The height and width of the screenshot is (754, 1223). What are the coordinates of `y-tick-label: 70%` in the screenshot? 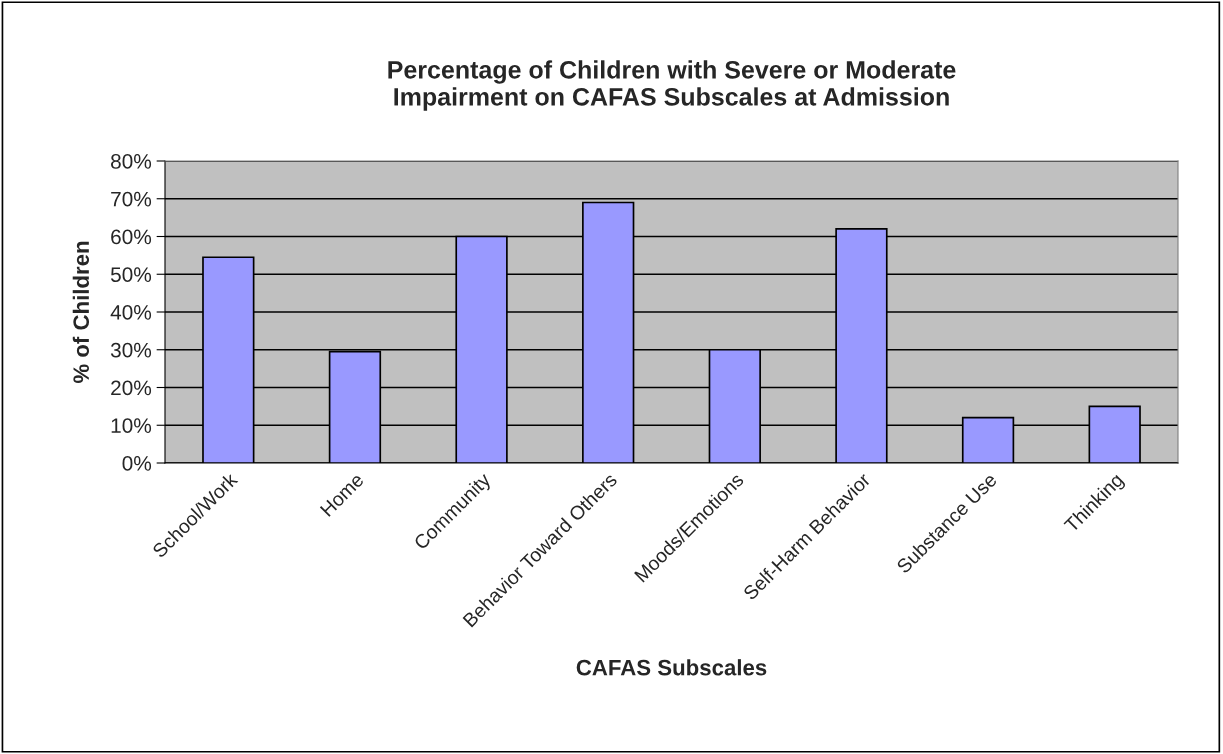 It's located at (131, 199).